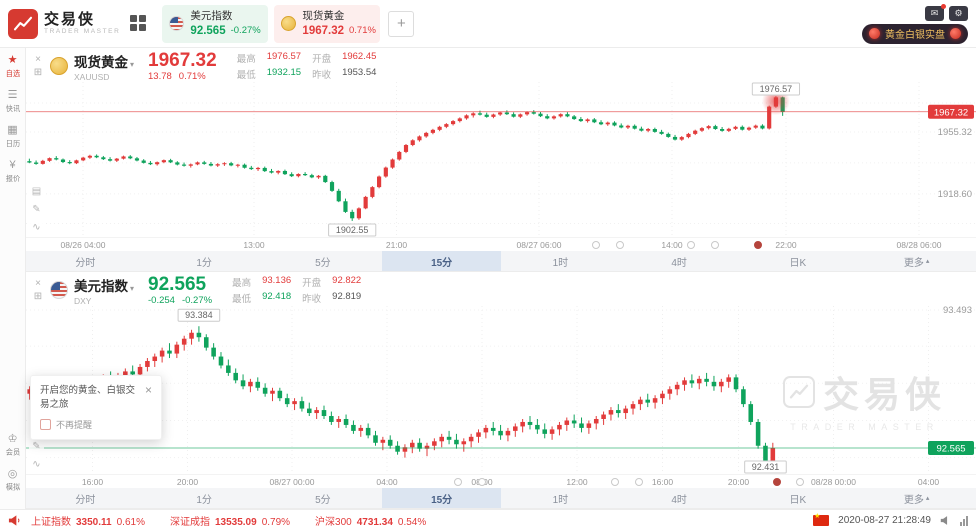  I want to click on crown-icon: ♔, so click(12, 439).